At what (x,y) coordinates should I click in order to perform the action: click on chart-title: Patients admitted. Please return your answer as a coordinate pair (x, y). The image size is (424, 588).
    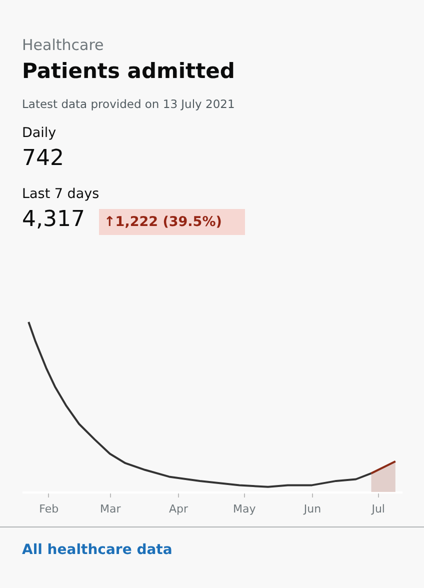
    Looking at the image, I should click on (128, 71).